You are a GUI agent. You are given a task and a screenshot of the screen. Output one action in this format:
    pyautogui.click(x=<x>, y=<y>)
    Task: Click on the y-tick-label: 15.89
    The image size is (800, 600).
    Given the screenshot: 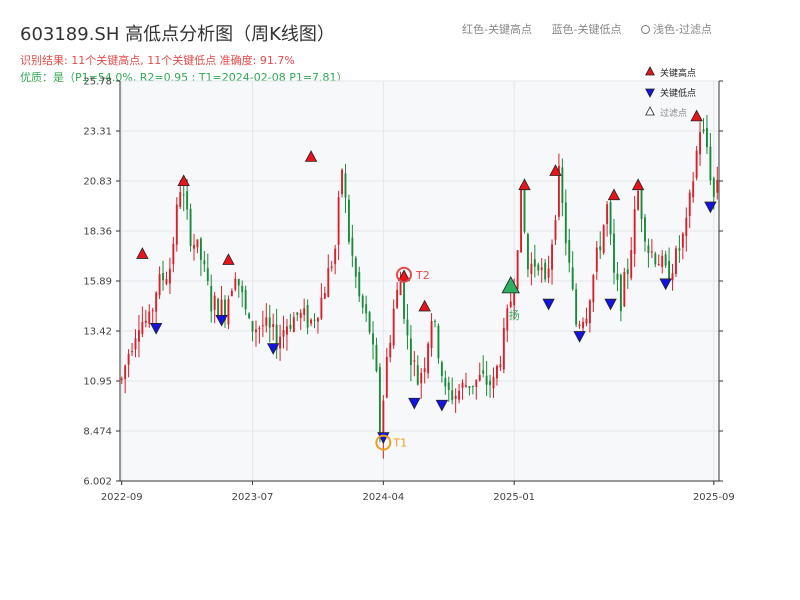 What is the action you would take?
    pyautogui.click(x=97, y=282)
    